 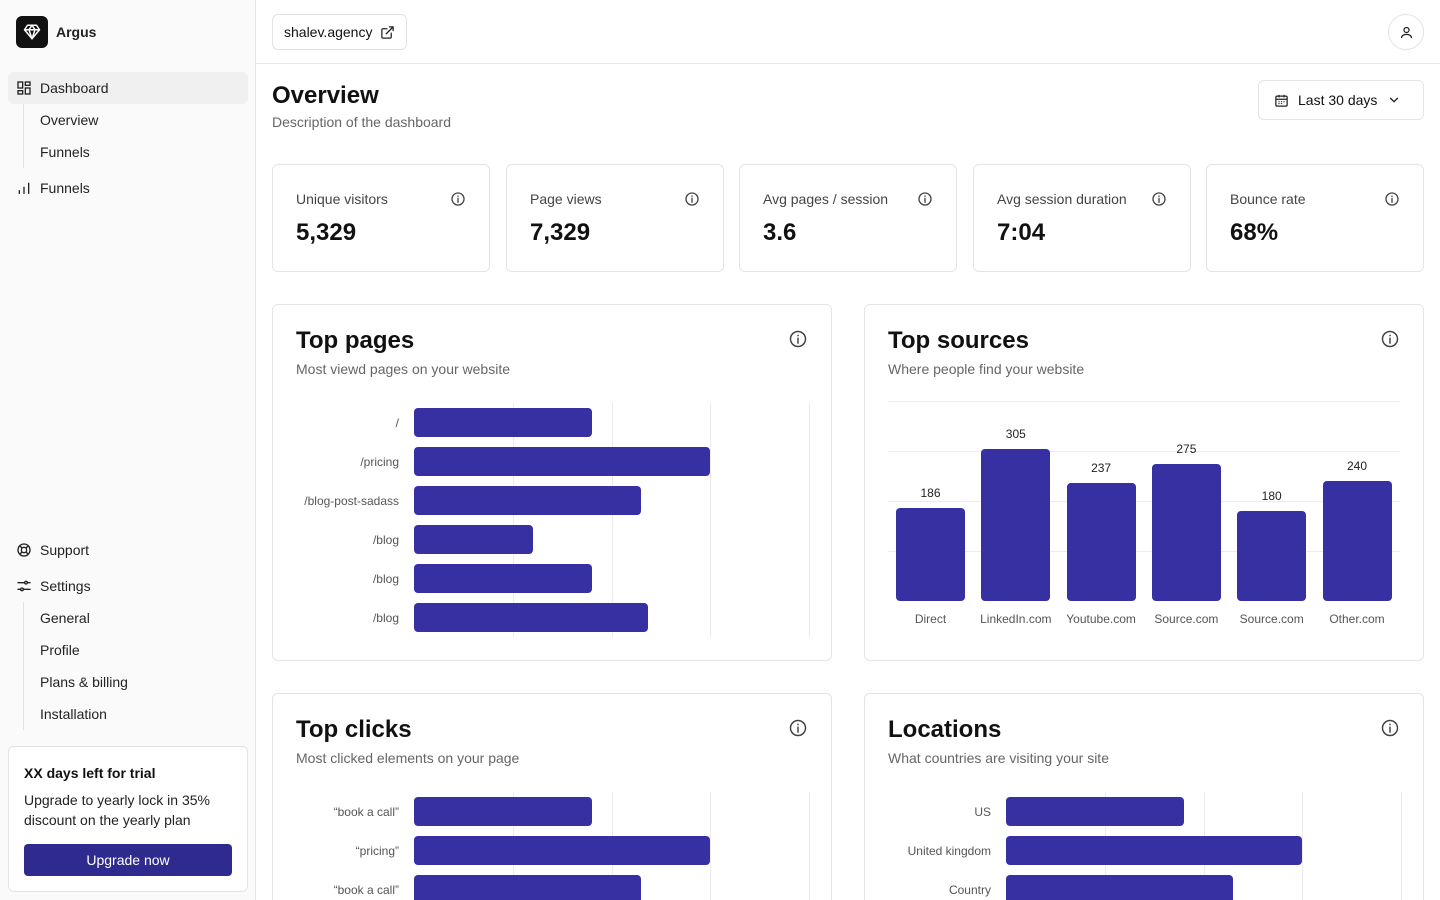 I want to click on topbar: shalev.agency, so click(x=848, y=32).